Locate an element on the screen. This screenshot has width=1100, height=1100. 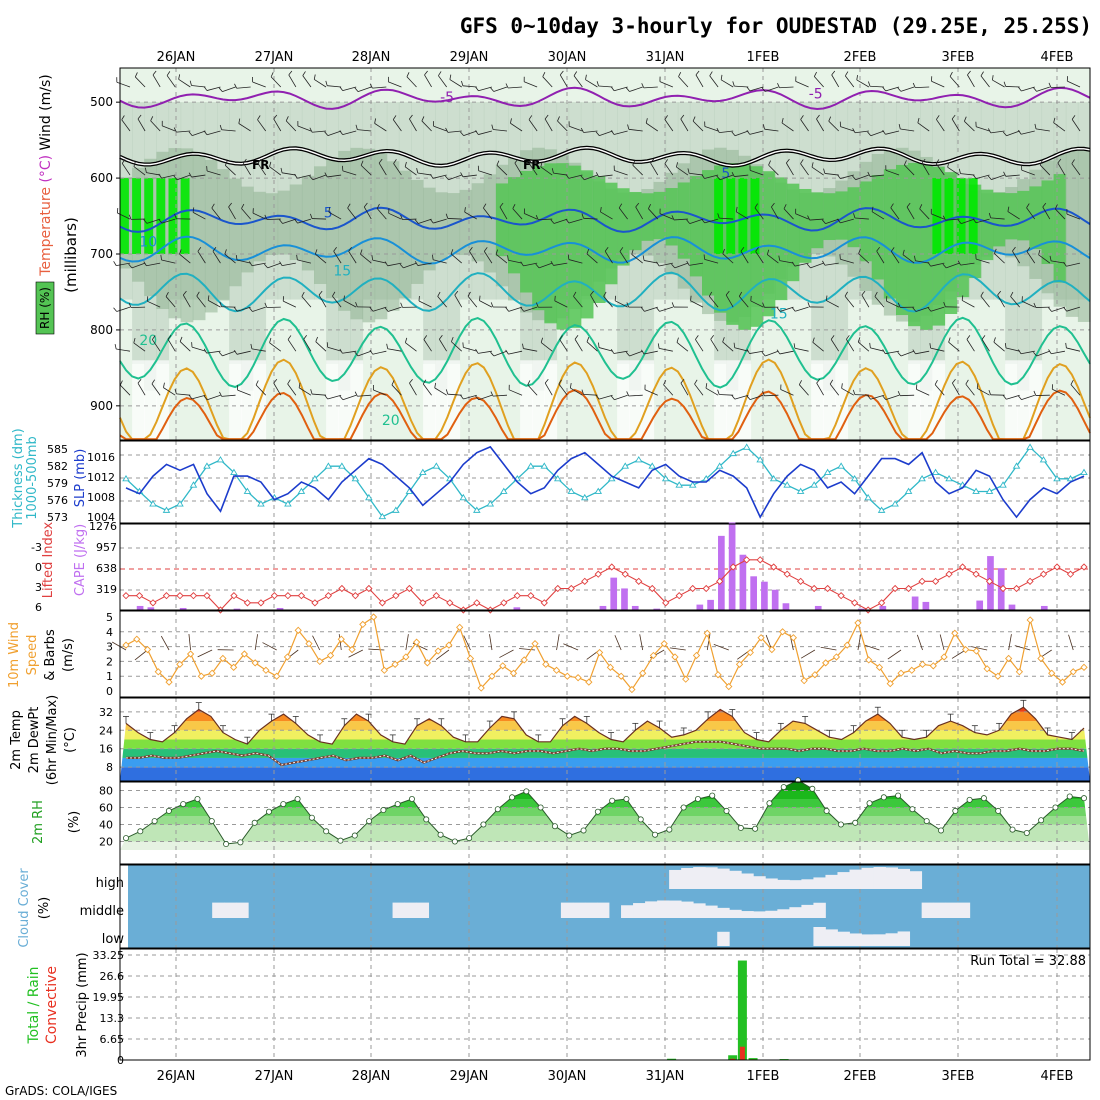
top-date-3FEB: 3FEB is located at coordinates (958, 57).